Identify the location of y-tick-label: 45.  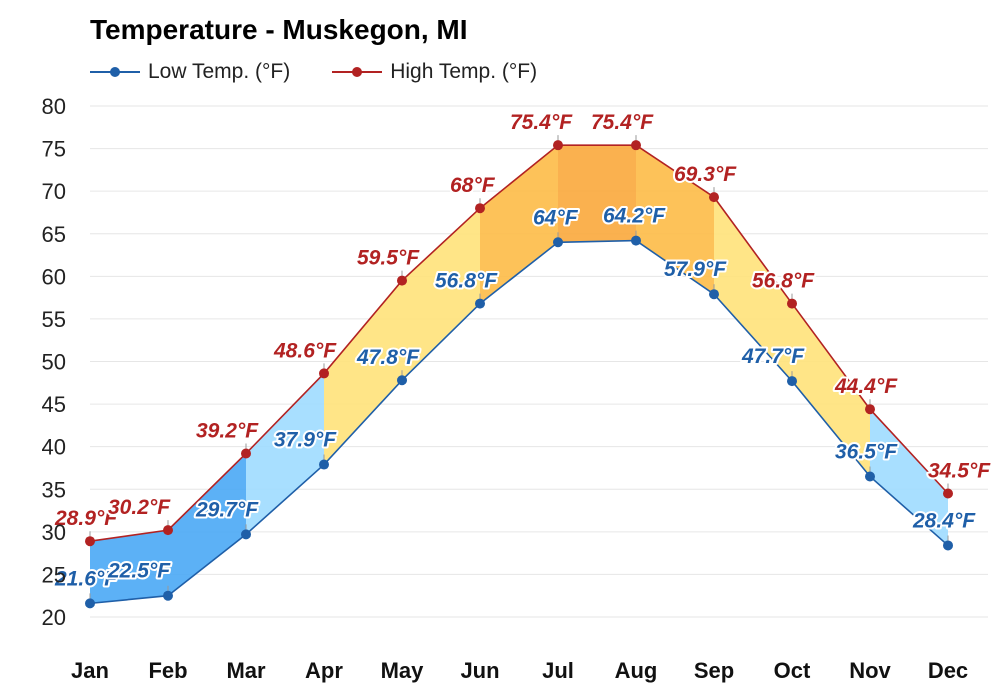
(54, 404).